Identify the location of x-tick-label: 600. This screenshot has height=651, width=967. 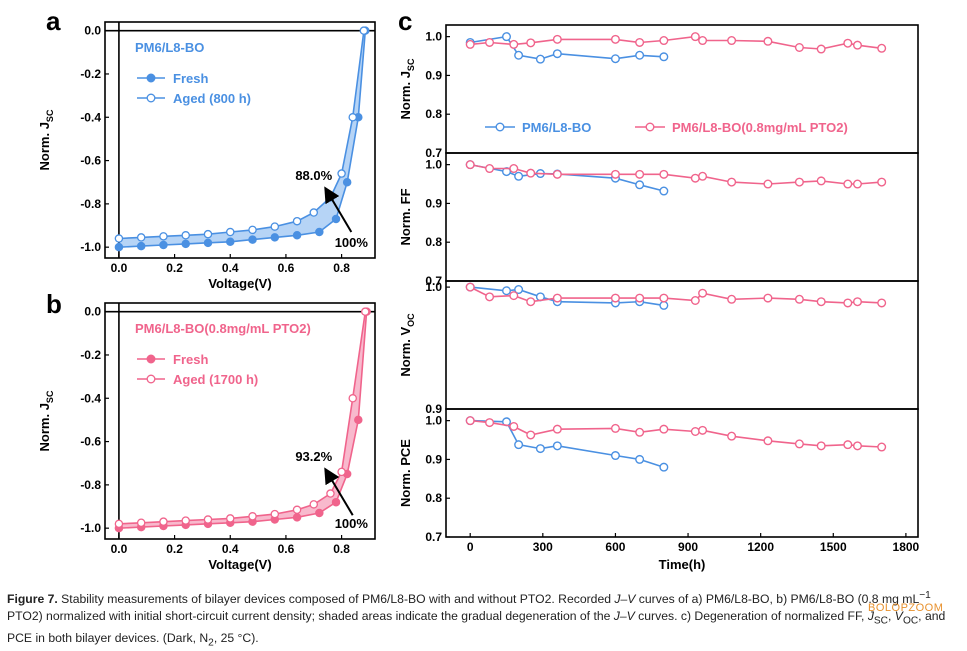
(615, 547).